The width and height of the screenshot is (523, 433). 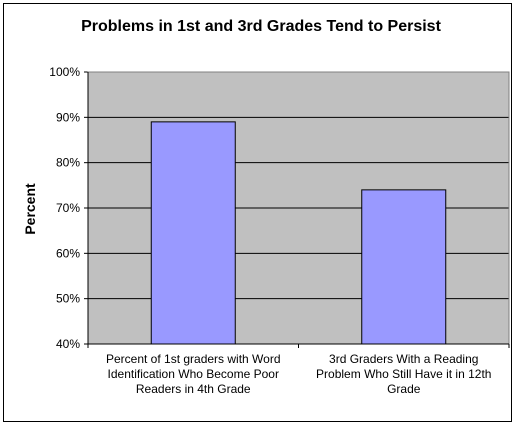 I want to click on y-tick-label: 100%, so click(x=64, y=72).